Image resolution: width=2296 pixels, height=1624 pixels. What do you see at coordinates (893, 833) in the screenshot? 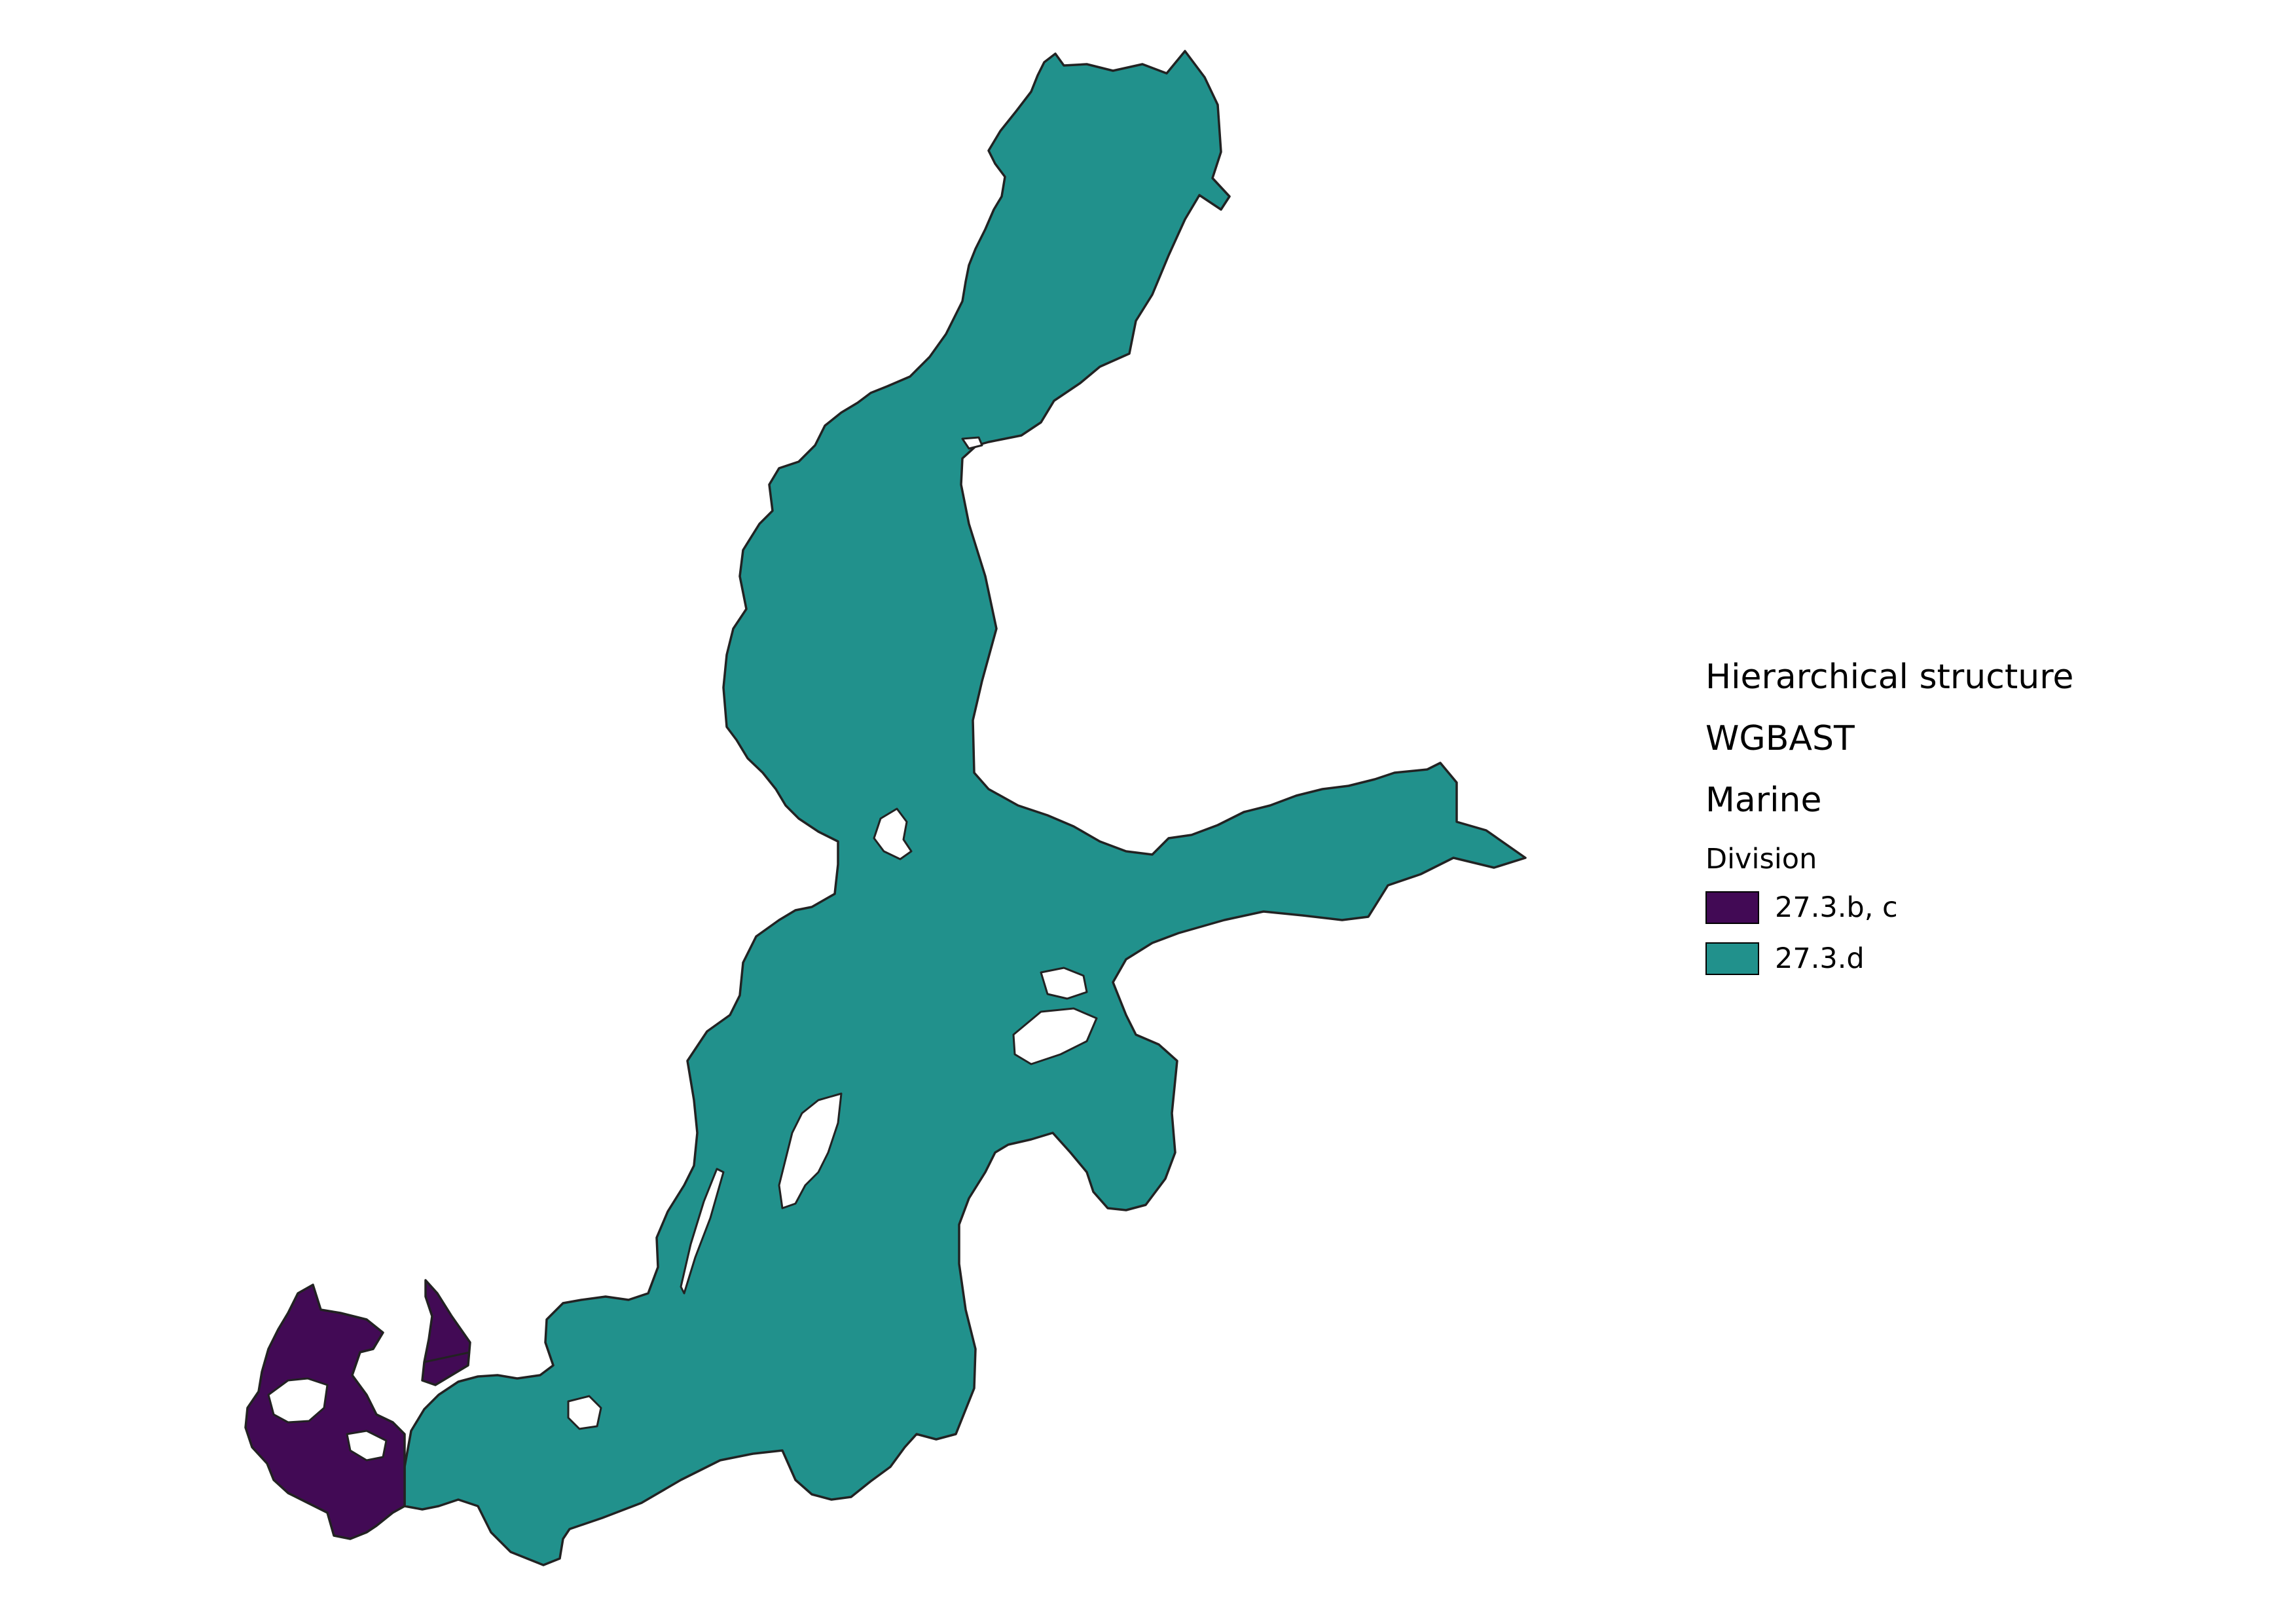
I see `aland-islands` at bounding box center [893, 833].